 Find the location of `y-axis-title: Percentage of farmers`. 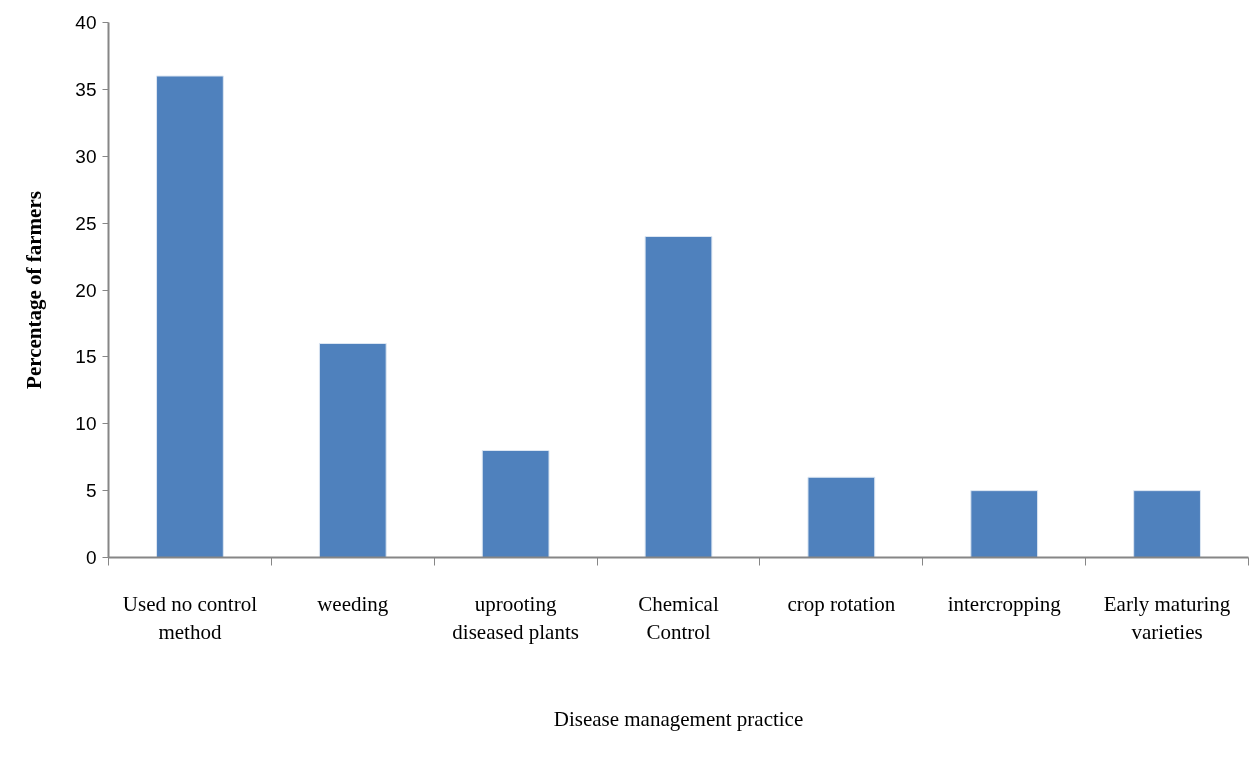

y-axis-title: Percentage of farmers is located at coordinates (34, 290).